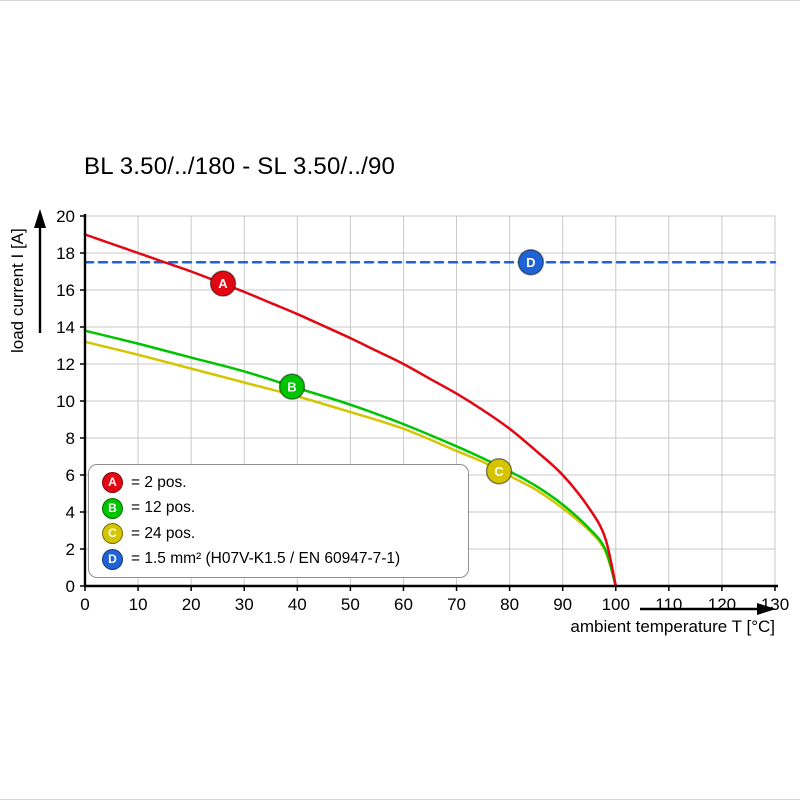 Image resolution: width=800 pixels, height=800 pixels. I want to click on legend-label-a: = 2 pos., so click(159, 482).